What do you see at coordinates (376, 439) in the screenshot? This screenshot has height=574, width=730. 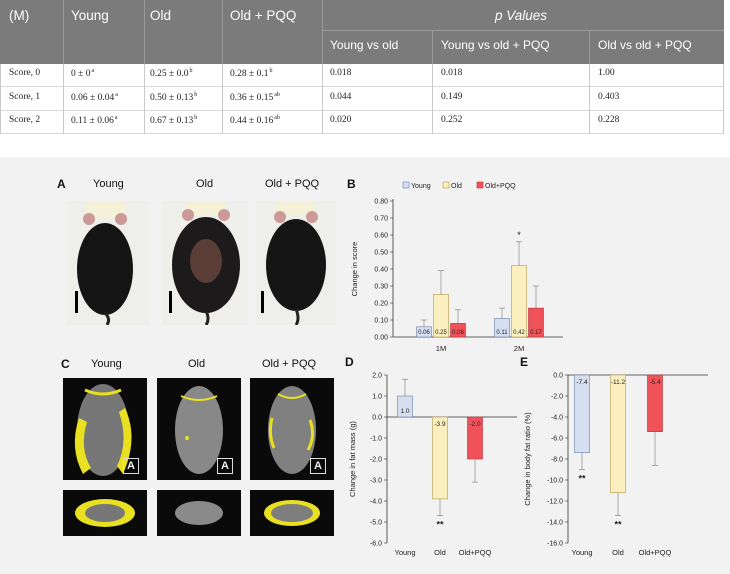 I see `y-tick-label: -1.0` at bounding box center [376, 439].